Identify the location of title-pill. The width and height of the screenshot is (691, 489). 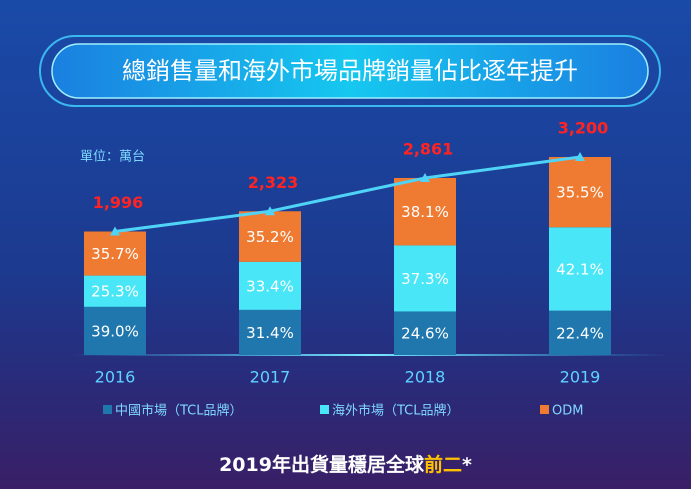
(350, 71).